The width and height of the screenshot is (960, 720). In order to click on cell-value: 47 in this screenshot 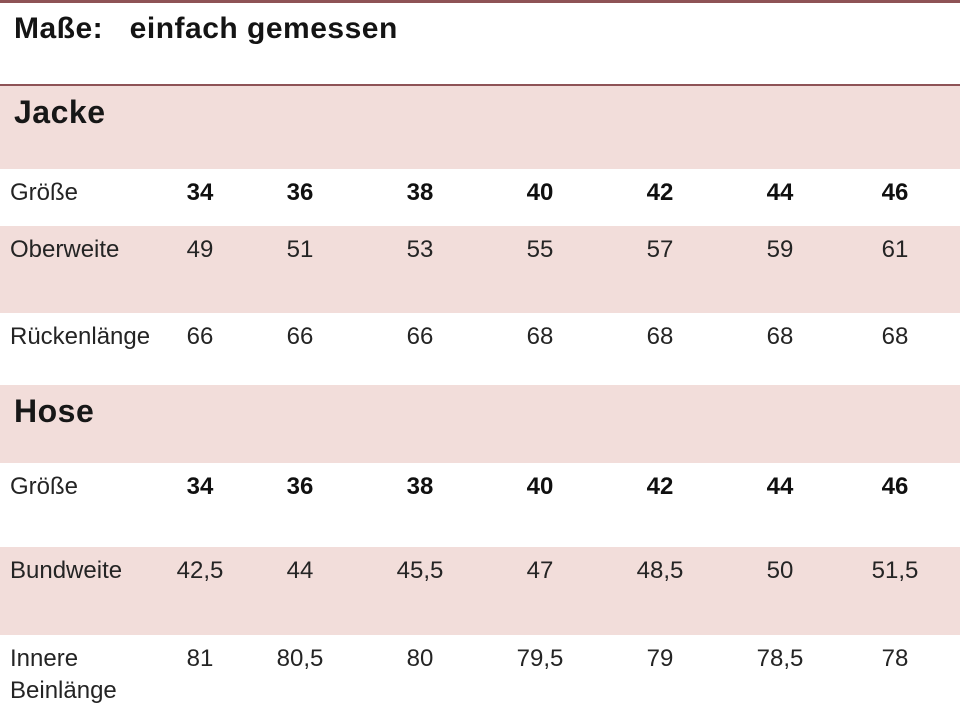, I will do `click(540, 570)`.